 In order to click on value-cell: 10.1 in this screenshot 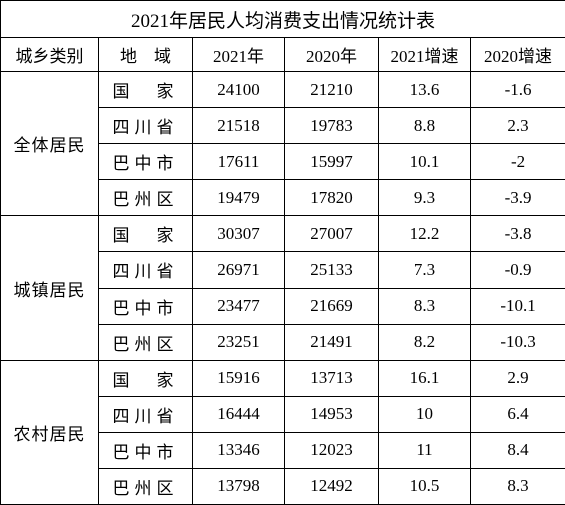, I will do `click(424, 162)`.